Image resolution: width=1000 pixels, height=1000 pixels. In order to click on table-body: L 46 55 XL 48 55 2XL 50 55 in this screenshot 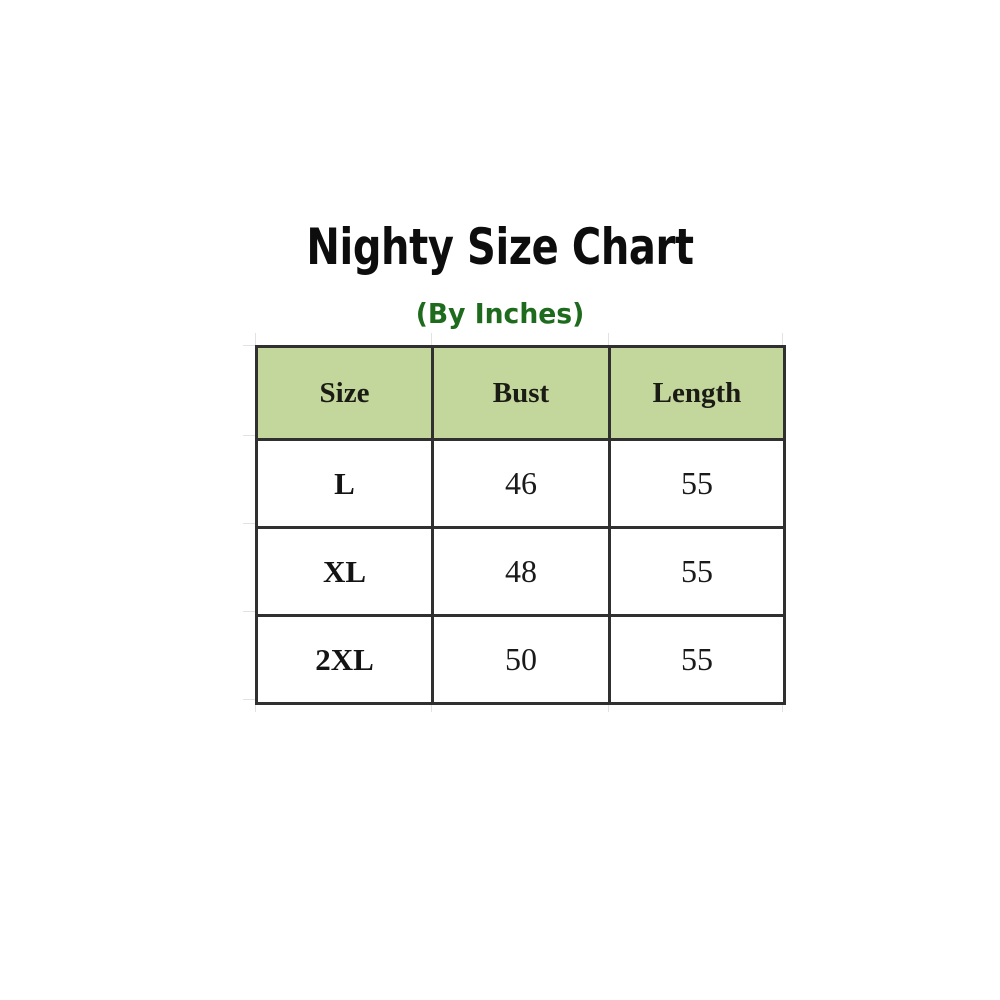, I will do `click(520, 571)`.